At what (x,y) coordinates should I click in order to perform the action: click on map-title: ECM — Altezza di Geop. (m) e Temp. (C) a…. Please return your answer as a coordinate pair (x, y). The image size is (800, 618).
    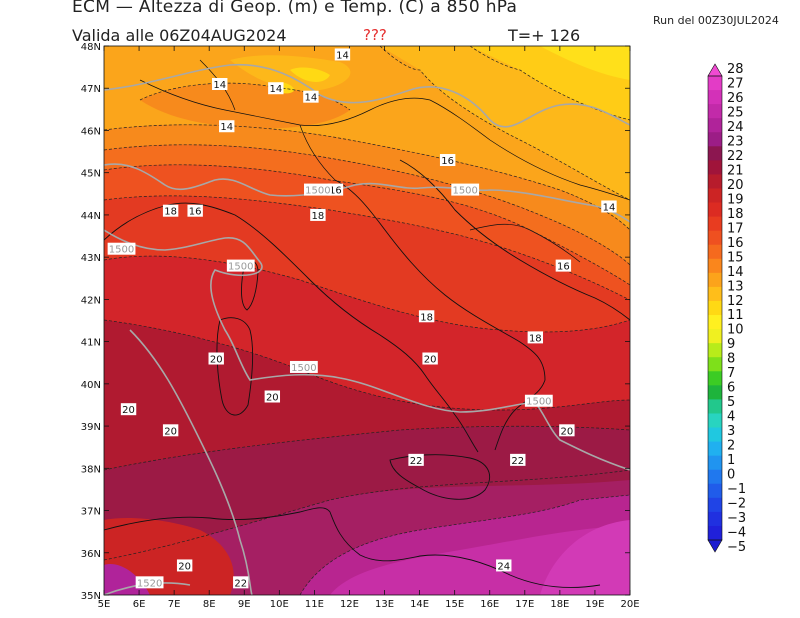
    Looking at the image, I should click on (295, 8).